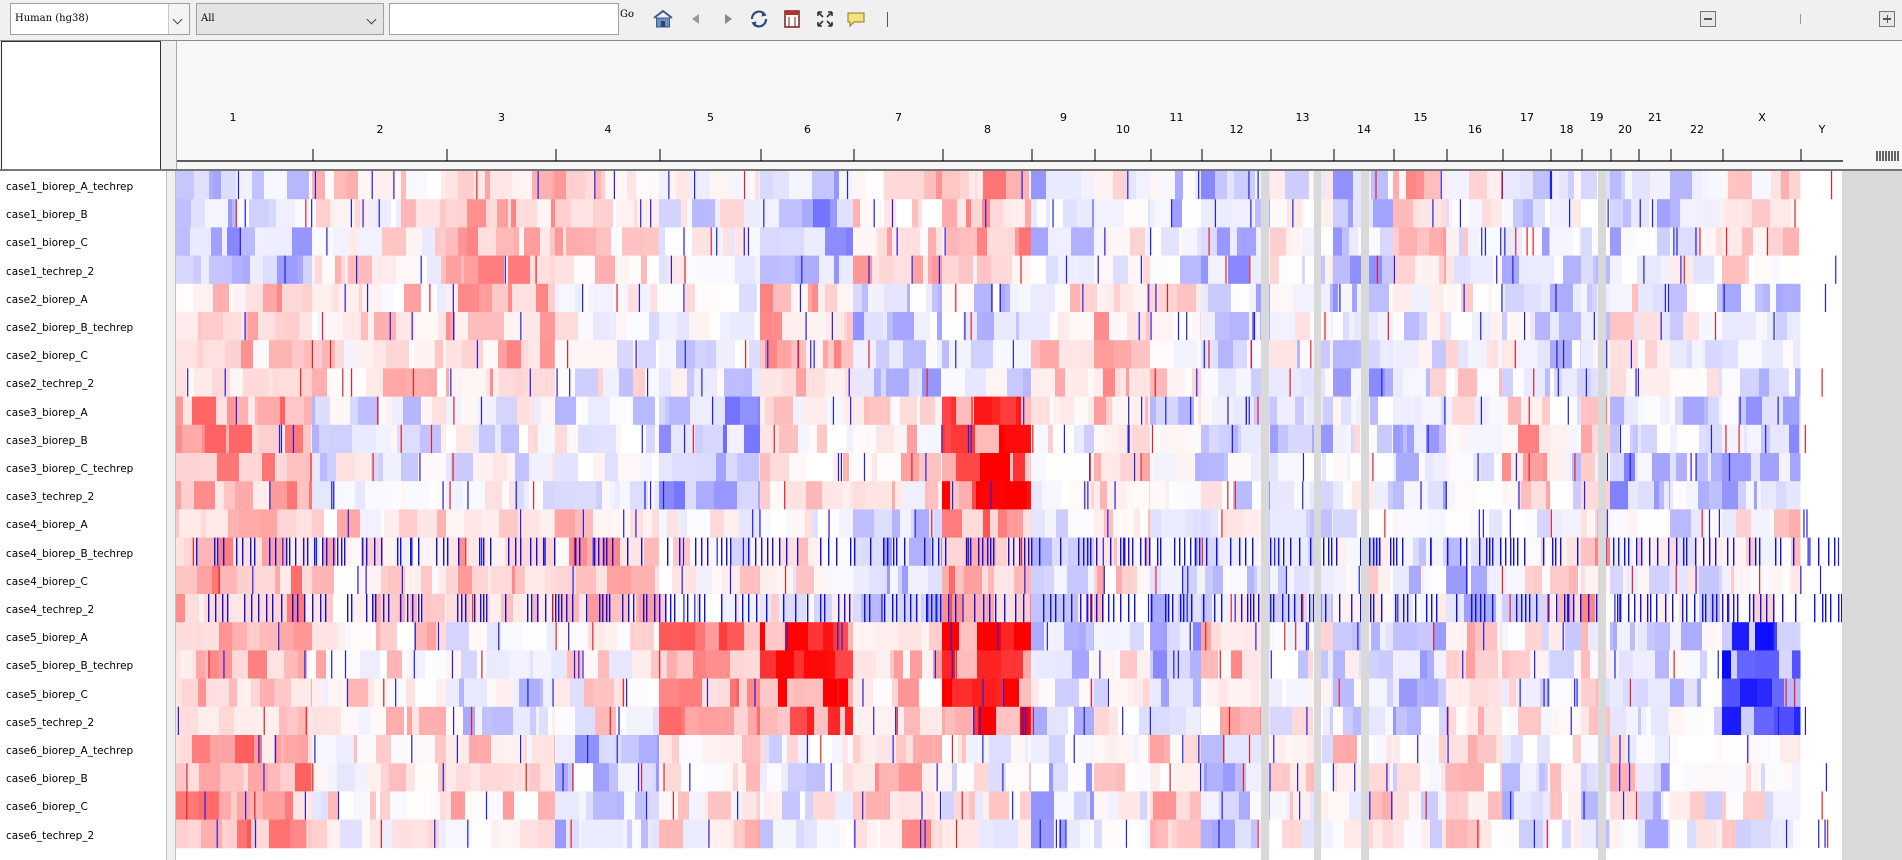 The image size is (1902, 860). What do you see at coordinates (47, 299) in the screenshot?
I see `track-name-5: case2_biorep_A` at bounding box center [47, 299].